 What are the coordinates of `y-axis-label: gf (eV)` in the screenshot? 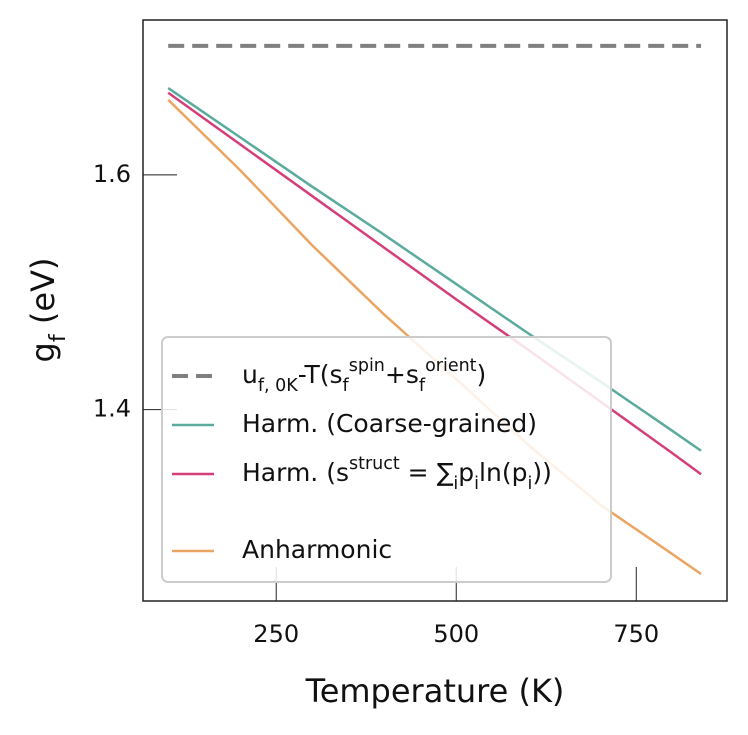 It's located at (47, 310).